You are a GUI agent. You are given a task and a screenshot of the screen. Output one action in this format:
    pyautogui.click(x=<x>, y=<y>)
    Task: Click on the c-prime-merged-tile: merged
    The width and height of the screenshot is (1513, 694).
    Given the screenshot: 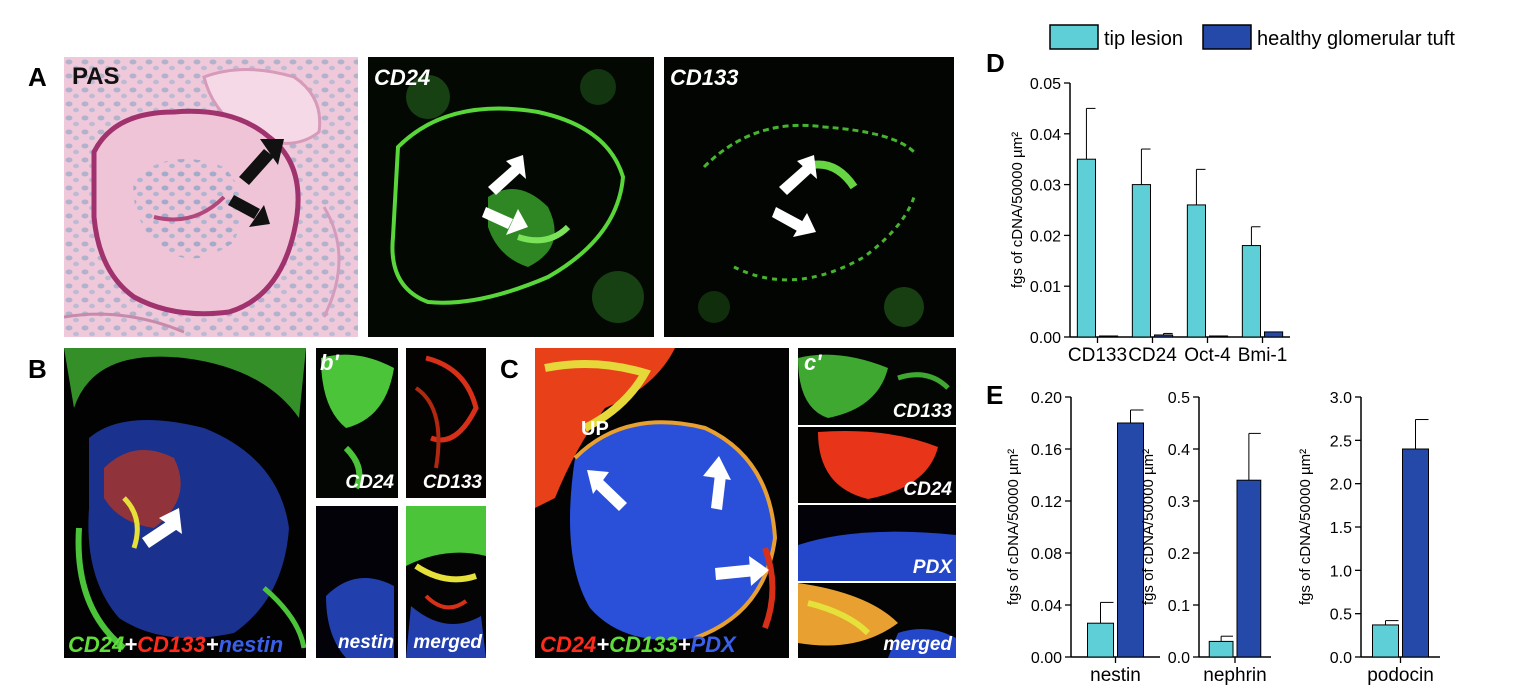 What is the action you would take?
    pyautogui.click(x=877, y=620)
    